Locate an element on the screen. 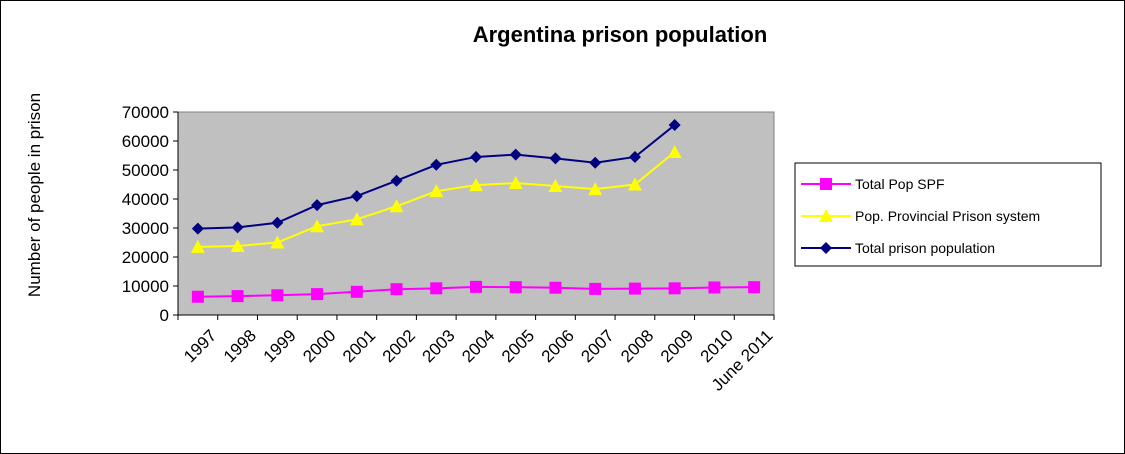  y-tick-label: 20000 is located at coordinates (145, 257).